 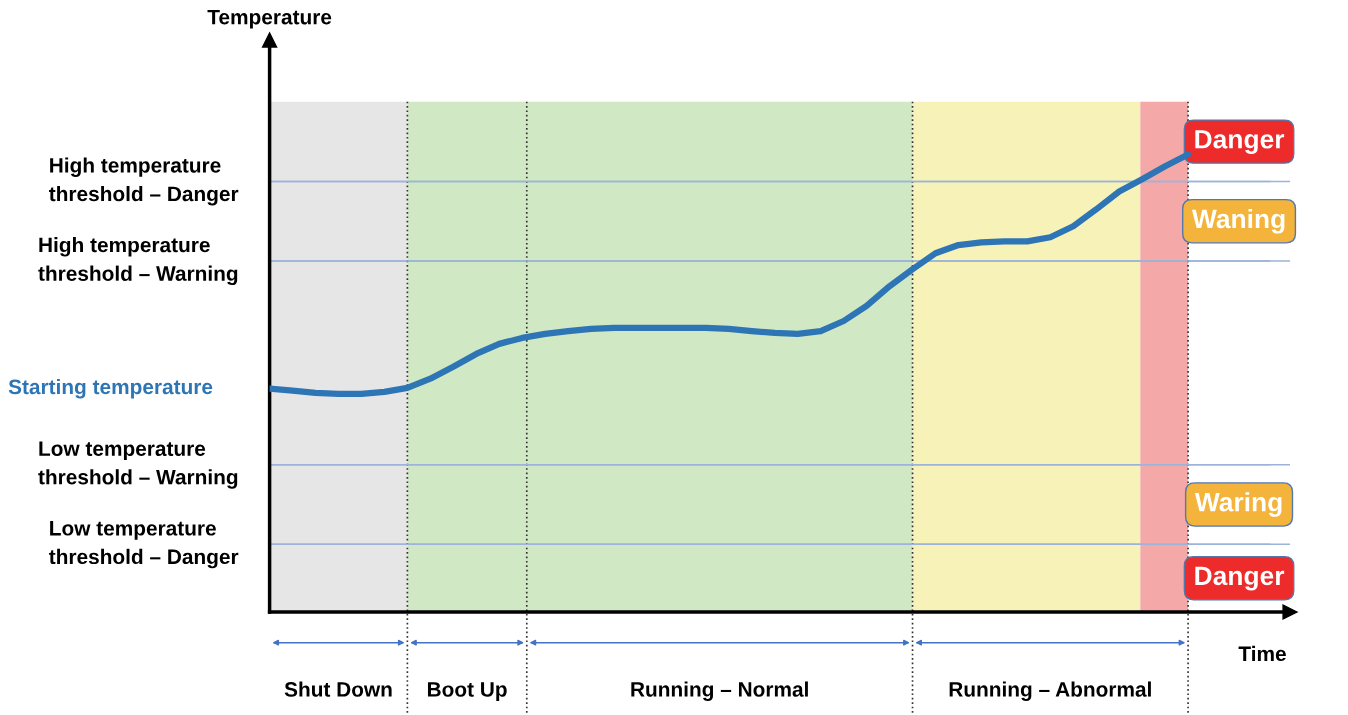 What do you see at coordinates (269, 19) in the screenshot?
I see `text: Temperature` at bounding box center [269, 19].